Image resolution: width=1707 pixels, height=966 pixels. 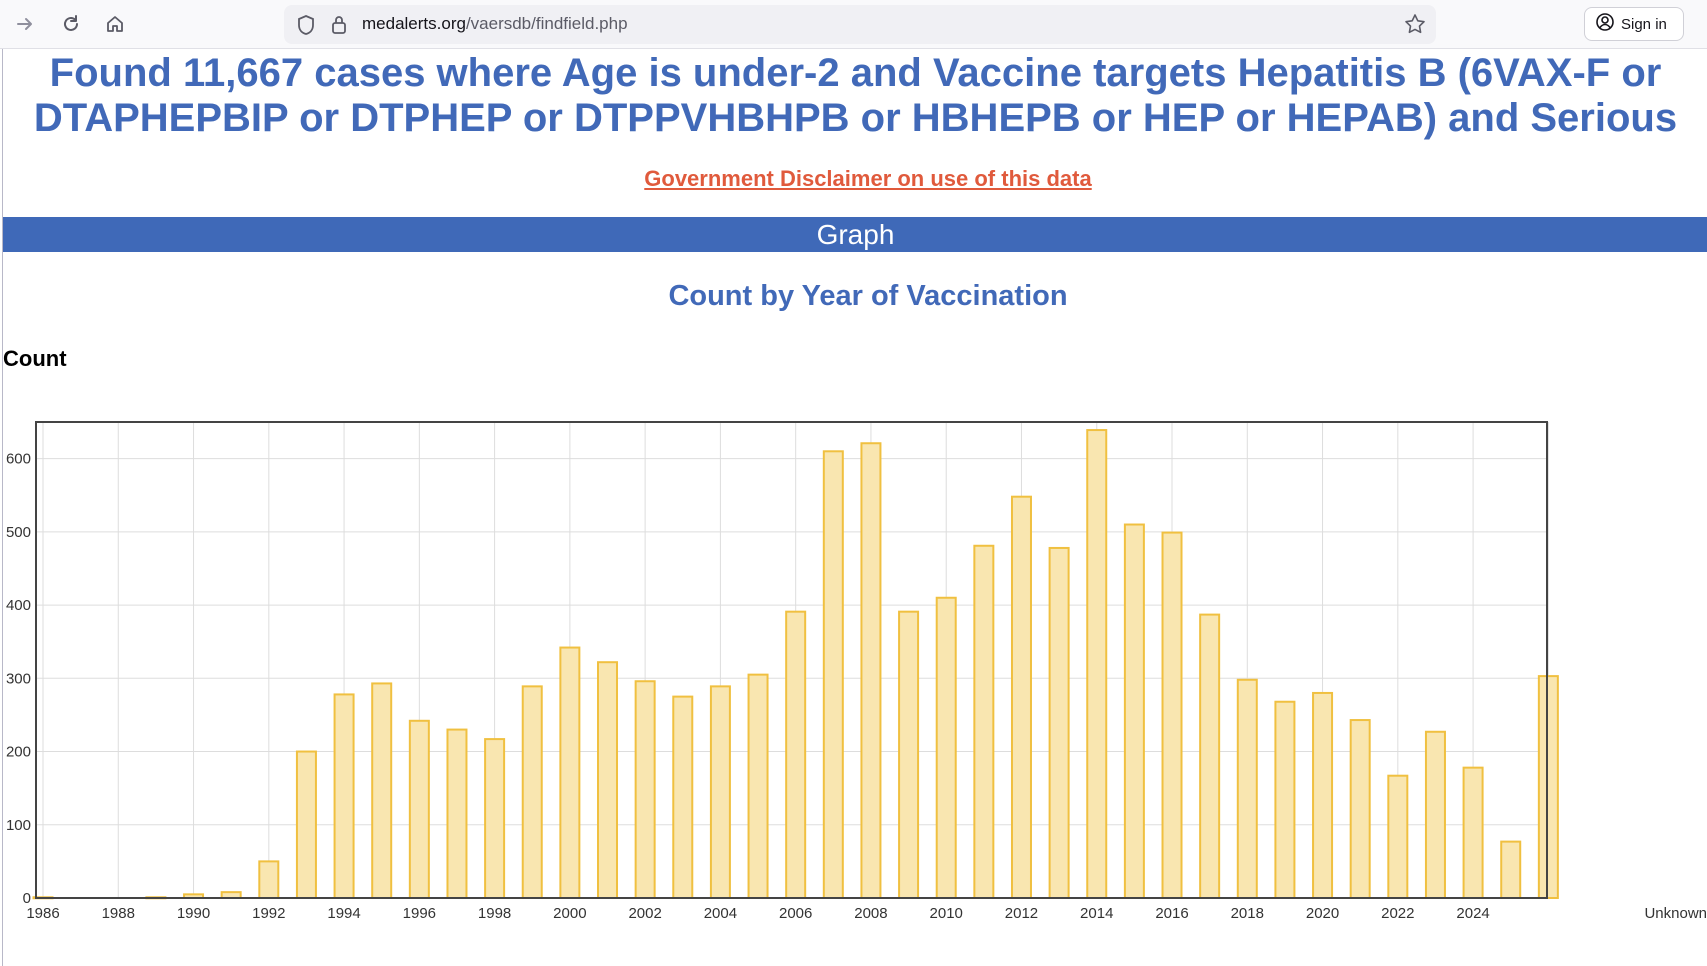 What do you see at coordinates (546, 23) in the screenshot?
I see `url-path: /vaersdb/findfield.php` at bounding box center [546, 23].